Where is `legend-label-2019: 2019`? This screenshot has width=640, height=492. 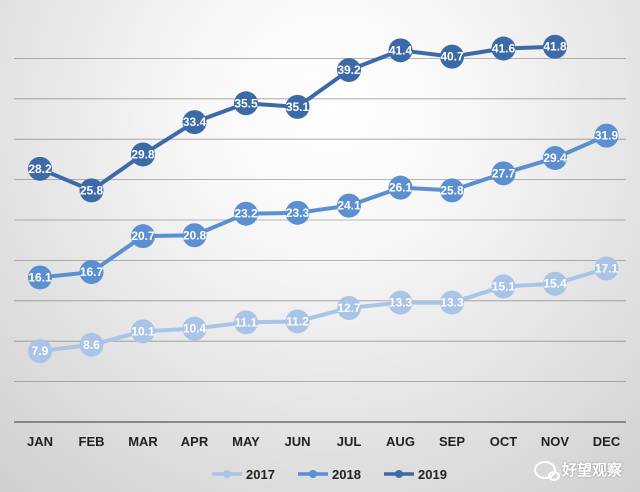
legend-label-2019: 2019 is located at coordinates (432, 474).